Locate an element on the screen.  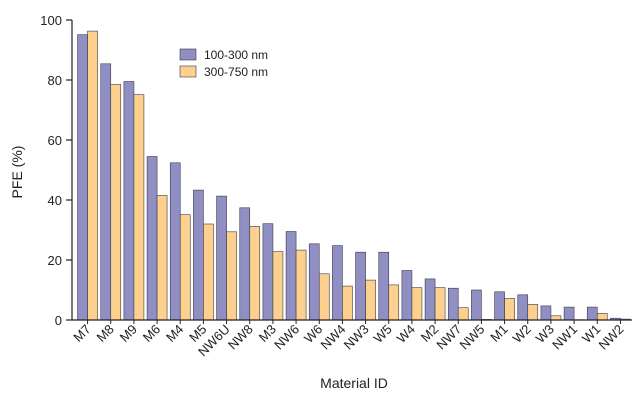
bar-series2-nw3 is located at coordinates (370, 300).